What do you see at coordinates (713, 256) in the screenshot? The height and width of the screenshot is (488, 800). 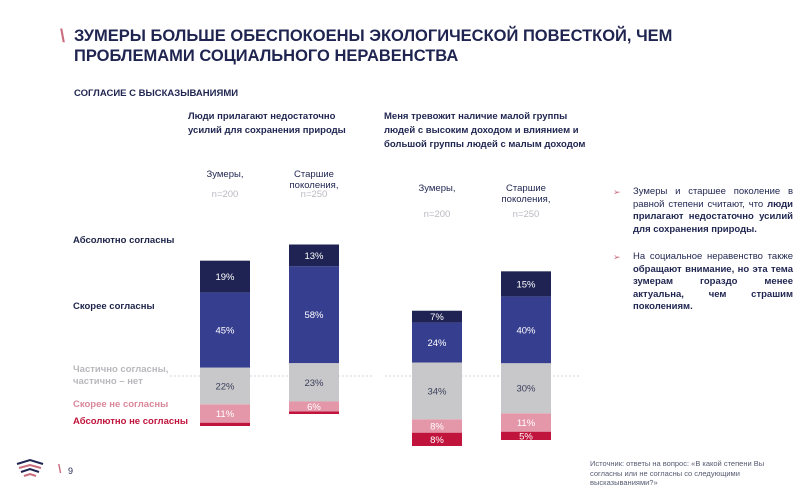 I see `note-2-text: На социальное неравенство также` at bounding box center [713, 256].